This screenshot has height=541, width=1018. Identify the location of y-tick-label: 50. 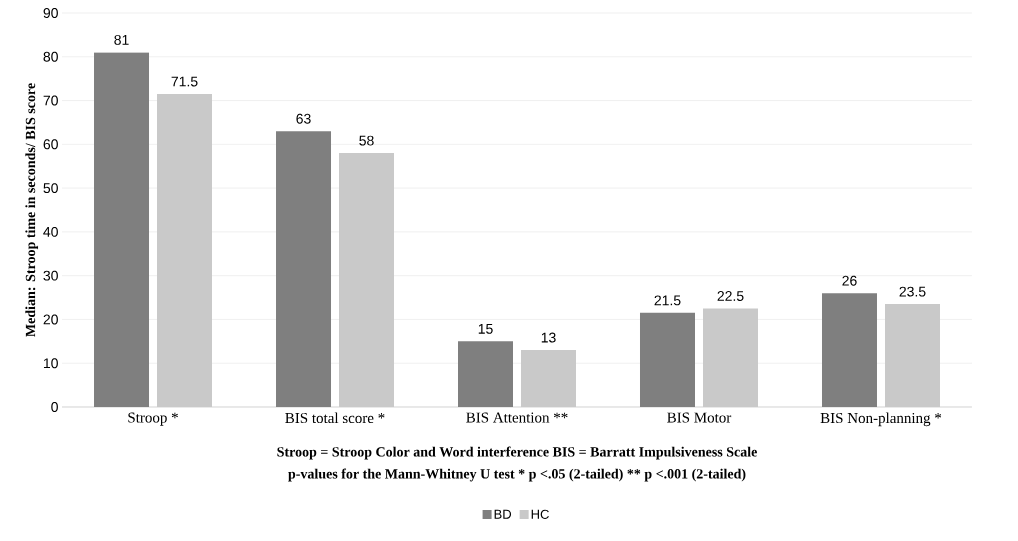
(50, 188).